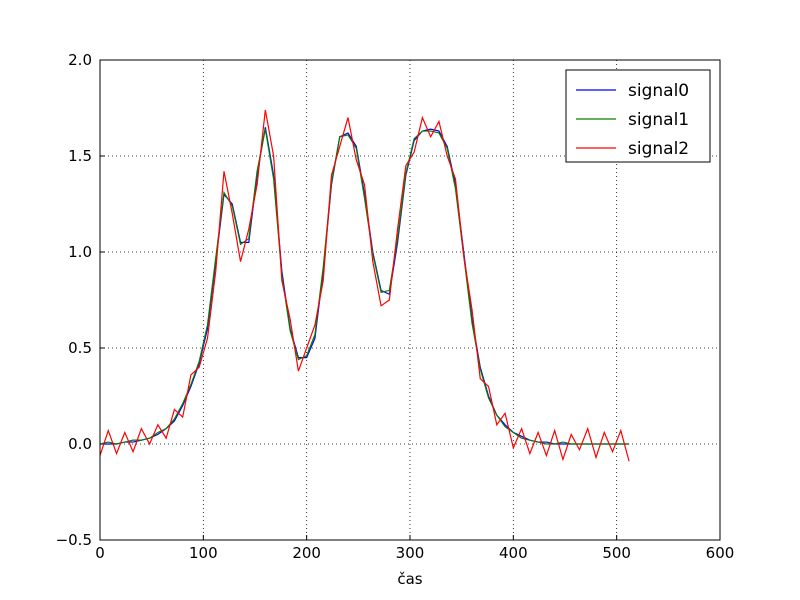  What do you see at coordinates (720, 553) in the screenshot?
I see `x-tick-label: 600` at bounding box center [720, 553].